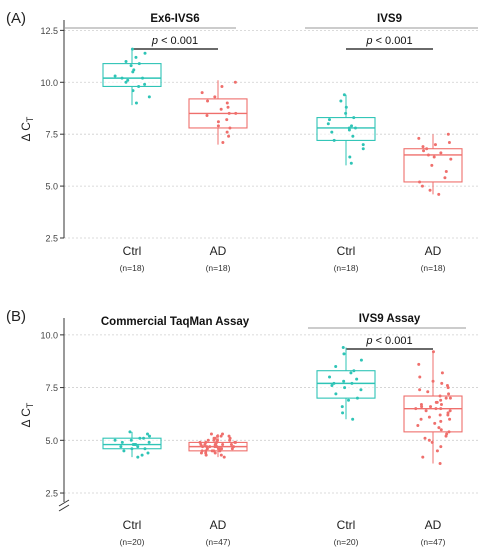 The image size is (490, 550). What do you see at coordinates (218, 542) in the screenshot?
I see `sample-size-label: (n=47)` at bounding box center [218, 542].